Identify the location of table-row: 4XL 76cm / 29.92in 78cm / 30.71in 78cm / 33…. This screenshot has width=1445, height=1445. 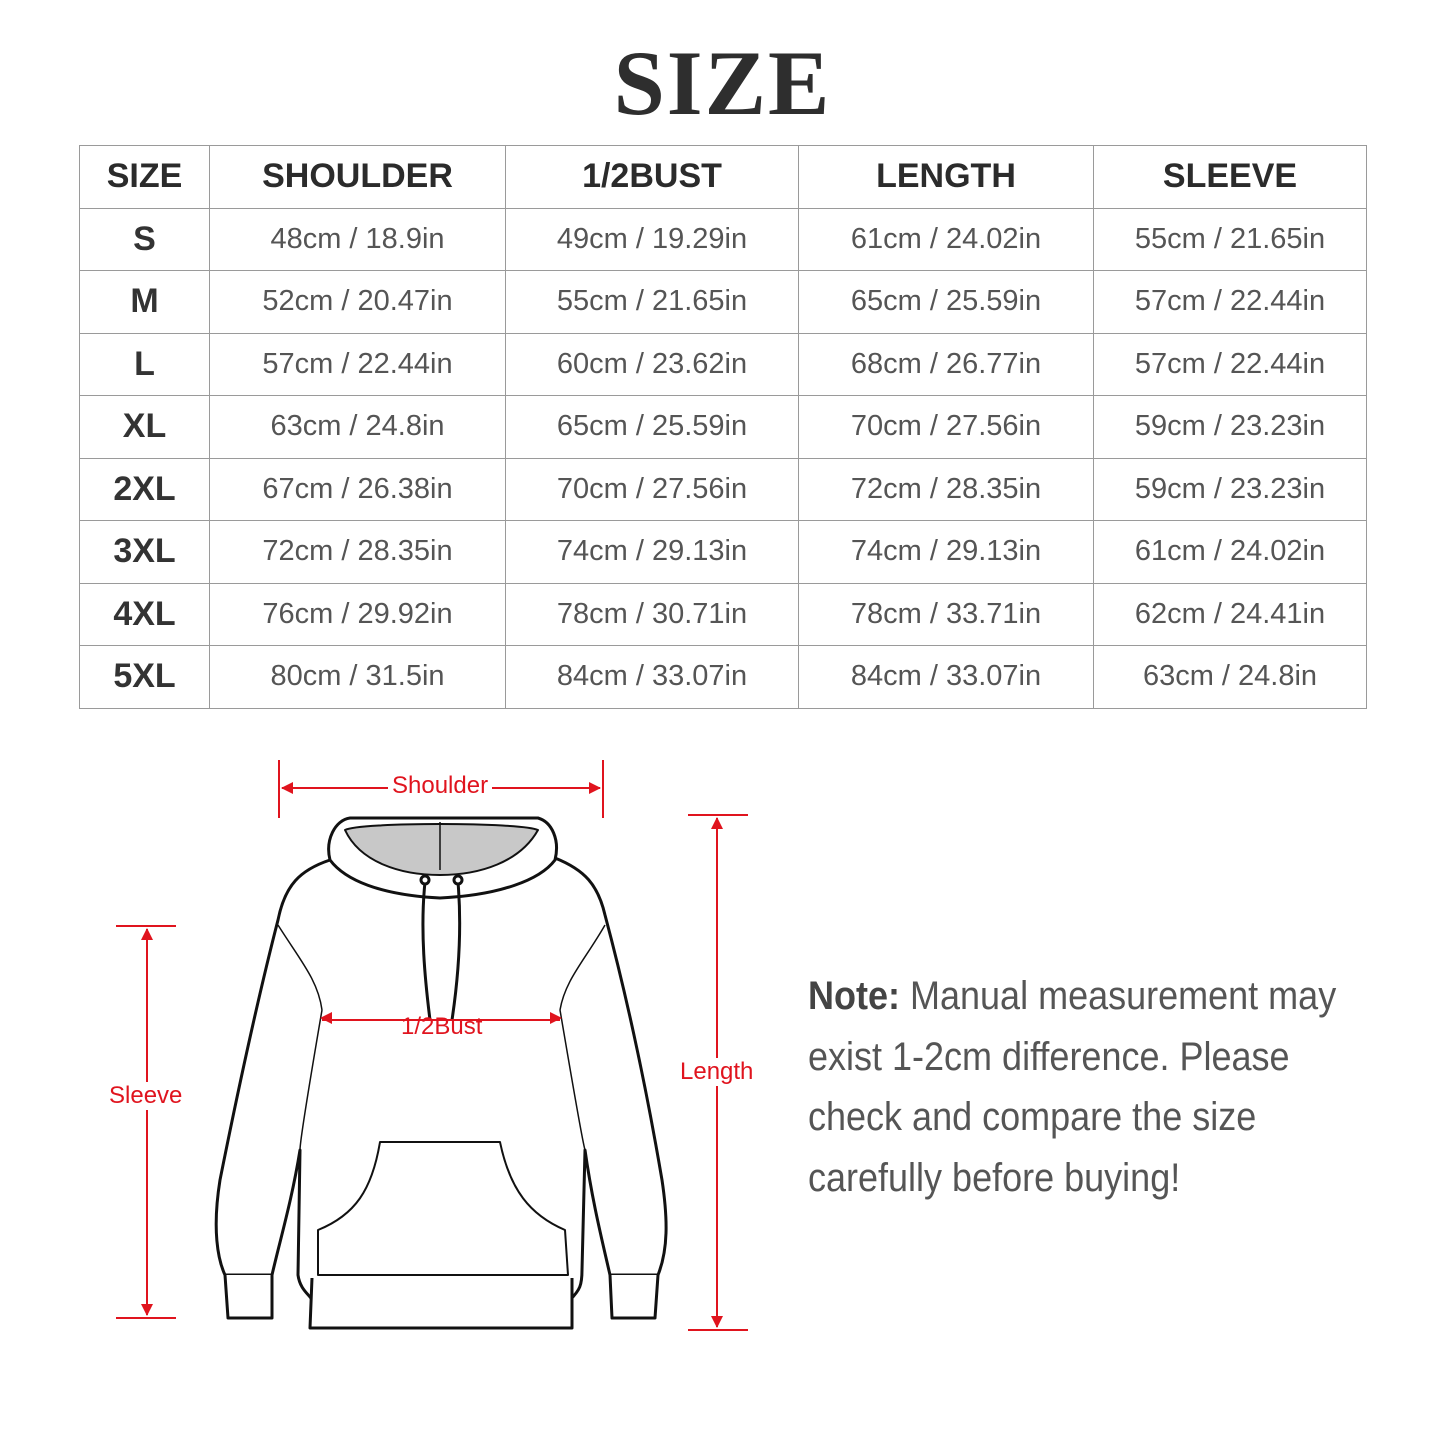
(723, 614).